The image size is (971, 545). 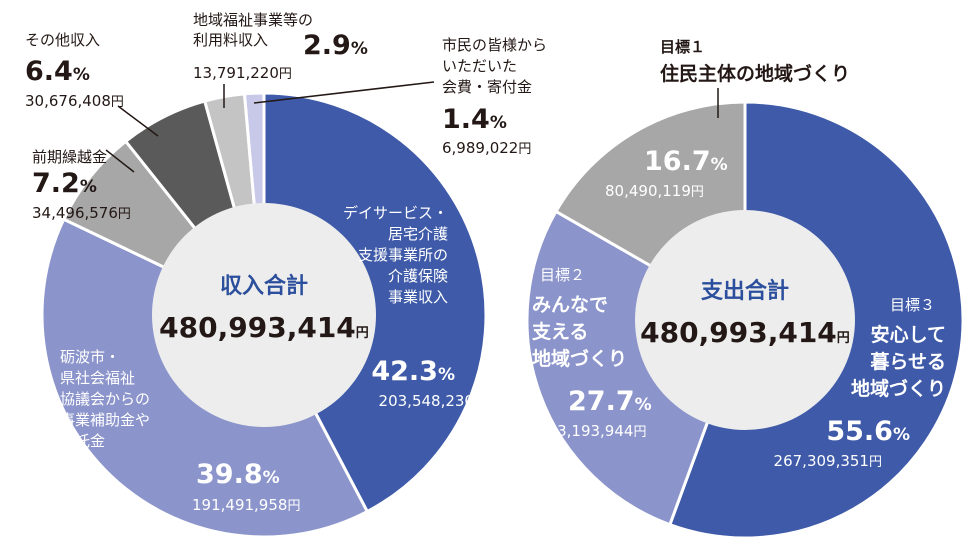 I want to click on expense-goal2-title-line-2: 支える, so click(x=559, y=332).